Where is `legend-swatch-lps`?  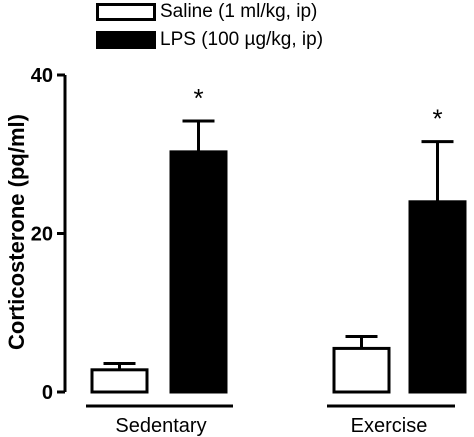 legend-swatch-lps is located at coordinates (126, 40).